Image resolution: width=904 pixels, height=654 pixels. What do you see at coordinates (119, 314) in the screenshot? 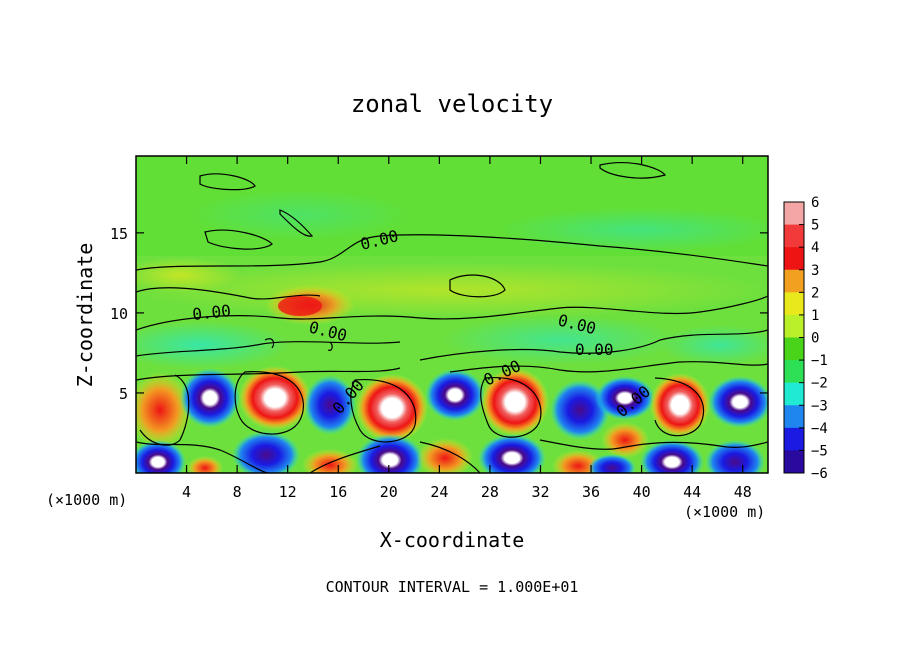
I see `y-tick-label: 10` at bounding box center [119, 314].